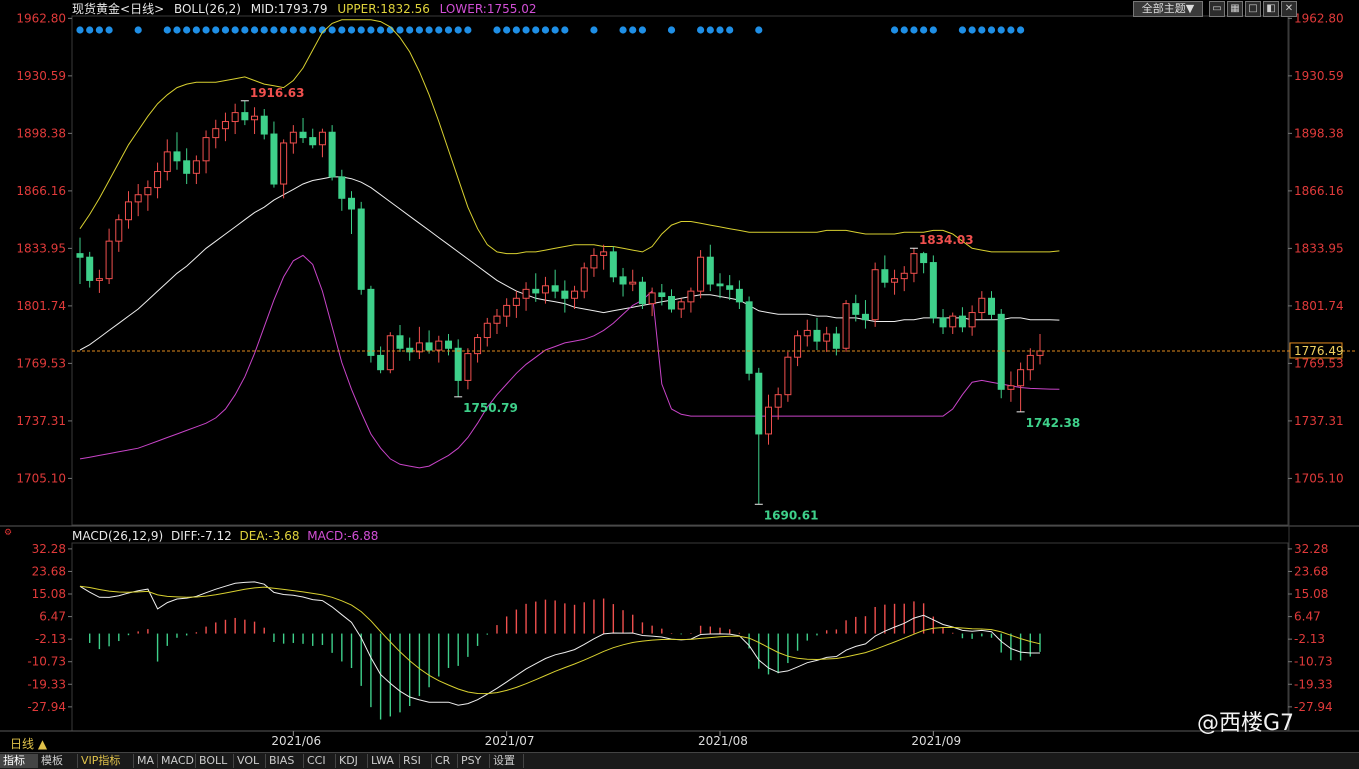  What do you see at coordinates (383, 9) in the screenshot?
I see `boll-upper-value: UPPER:1832.56` at bounding box center [383, 9].